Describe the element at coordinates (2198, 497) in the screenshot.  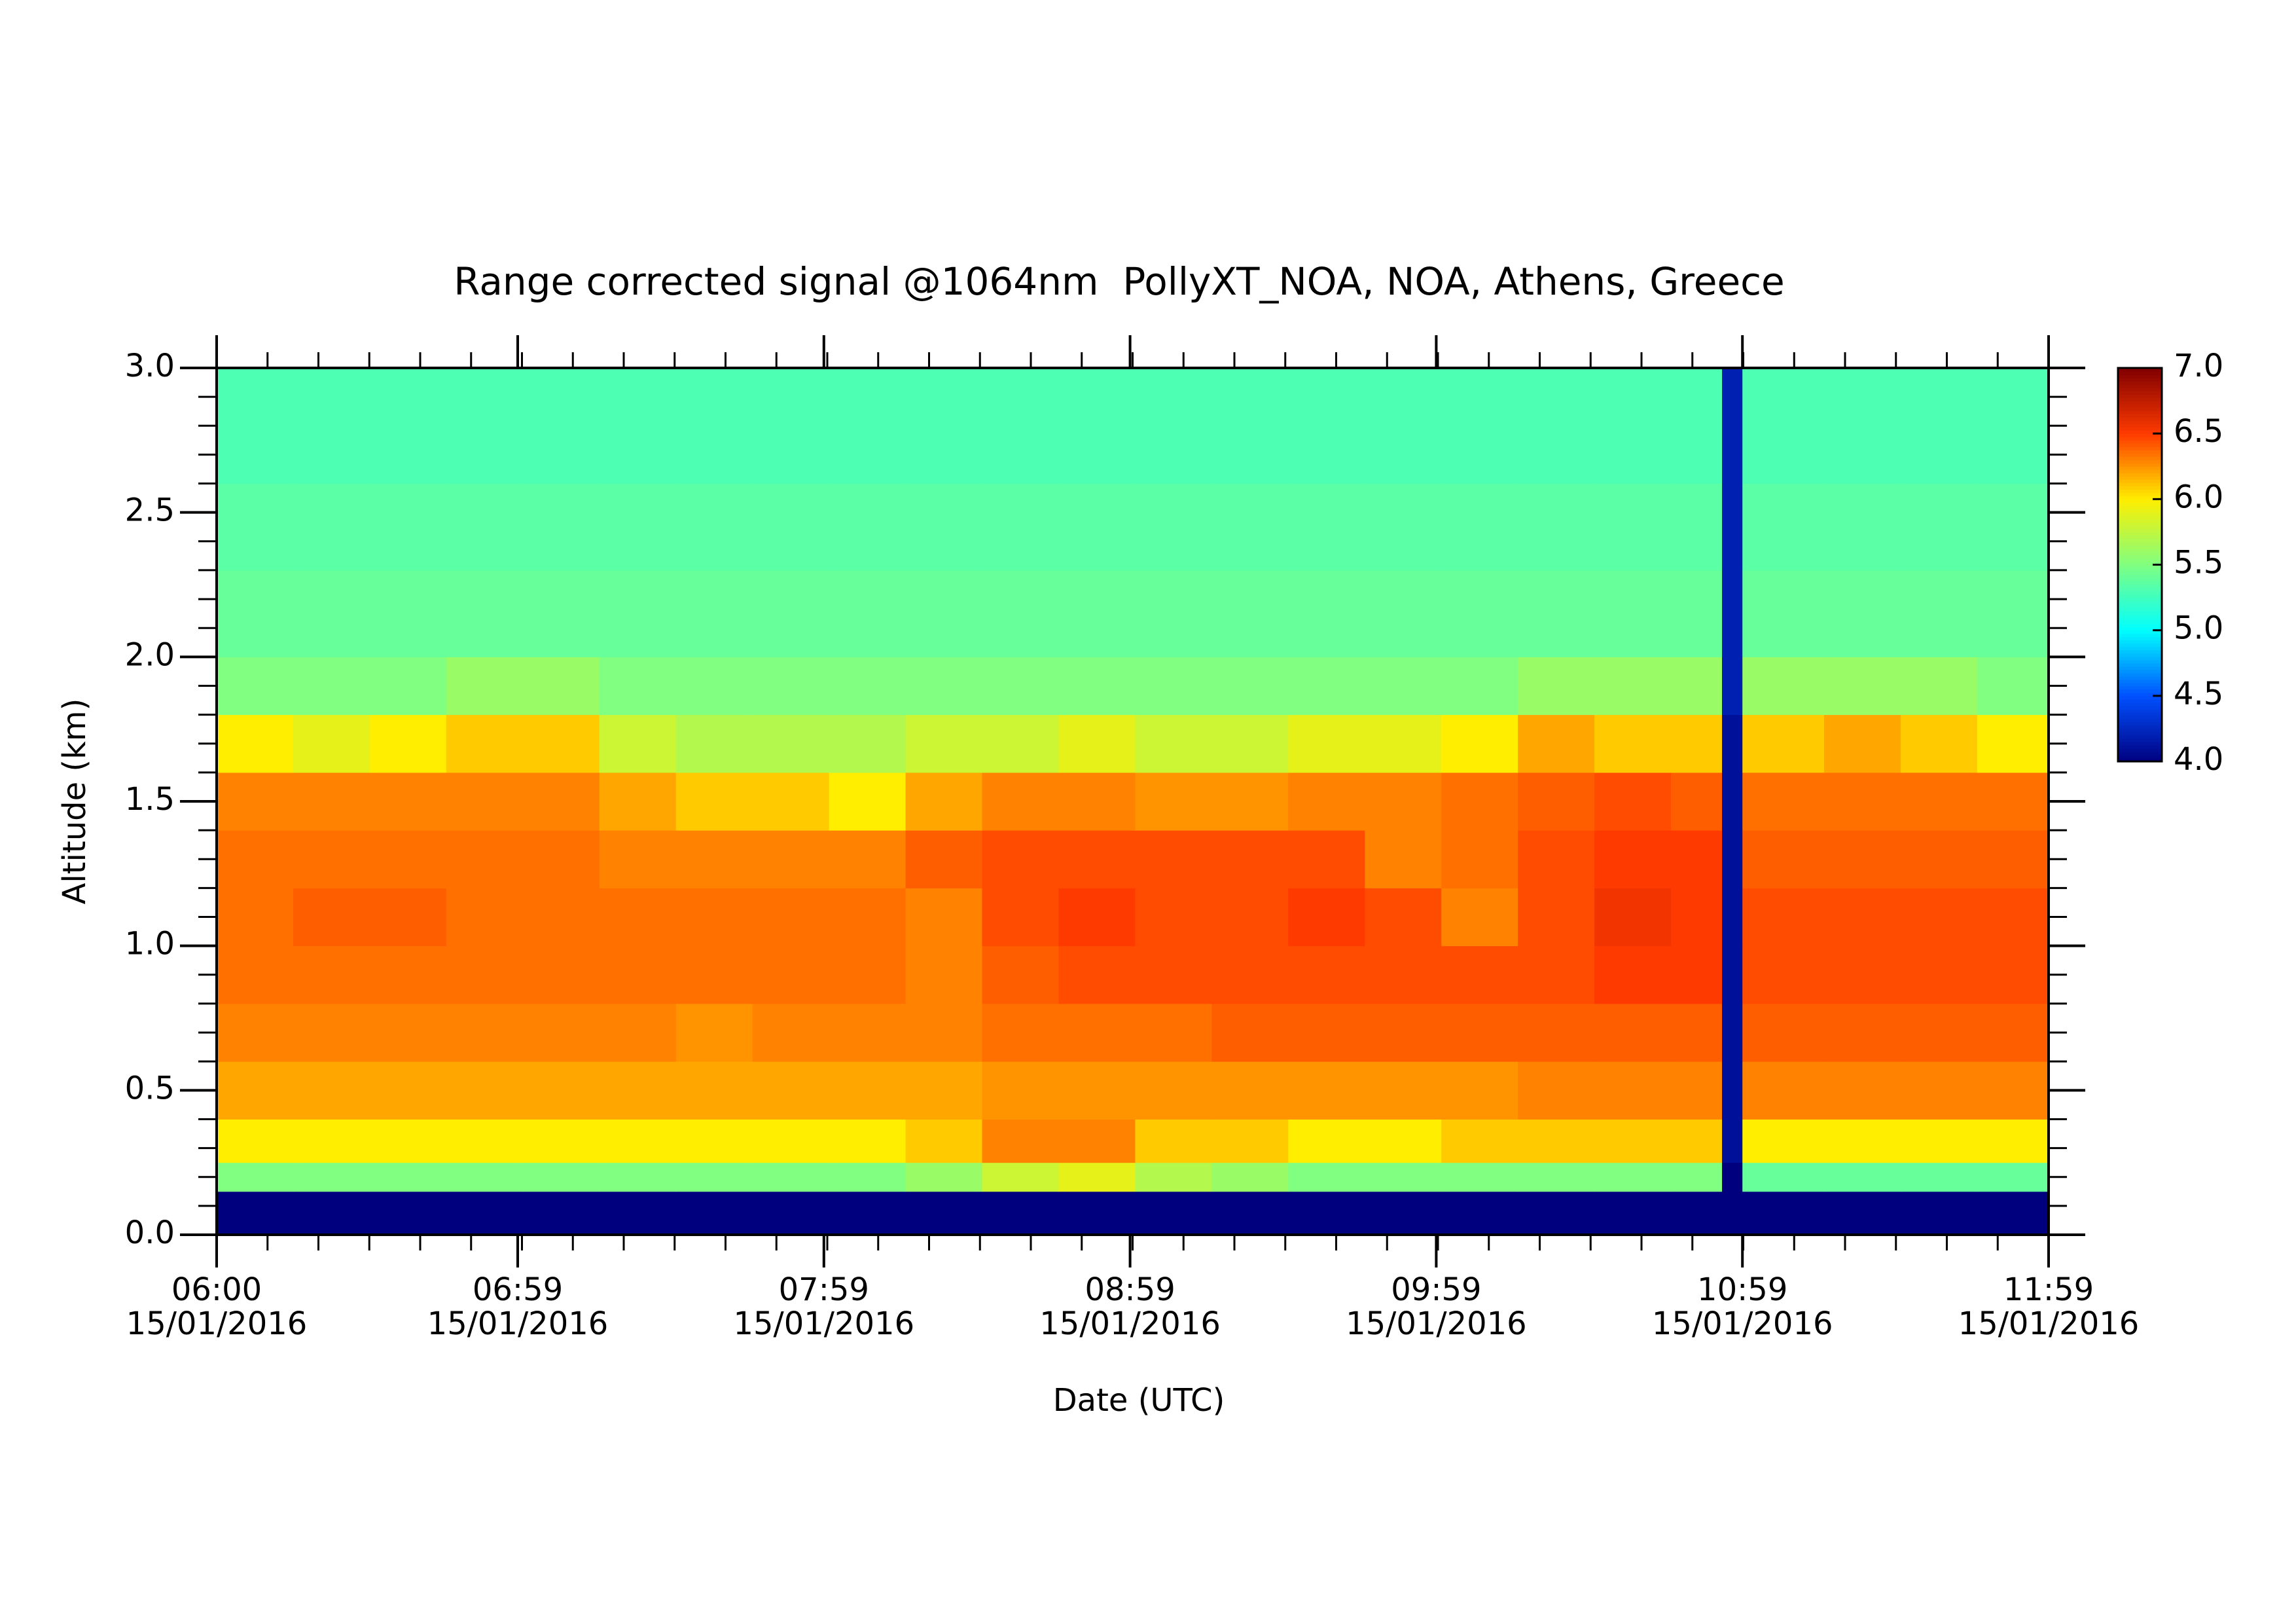
I see `colorbar-tick-label: 6.0` at that location.